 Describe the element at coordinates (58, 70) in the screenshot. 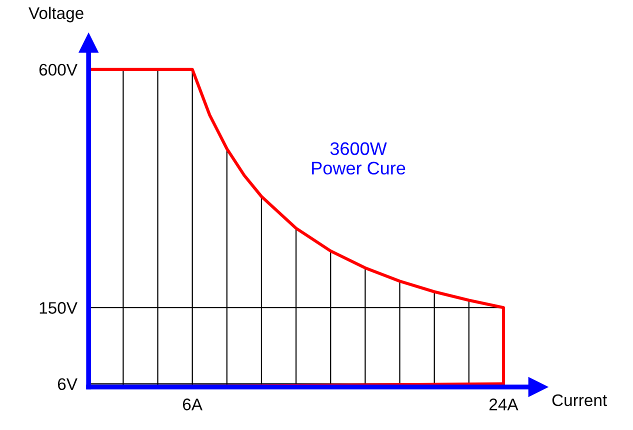

I see `y-tick-label: 600V` at that location.